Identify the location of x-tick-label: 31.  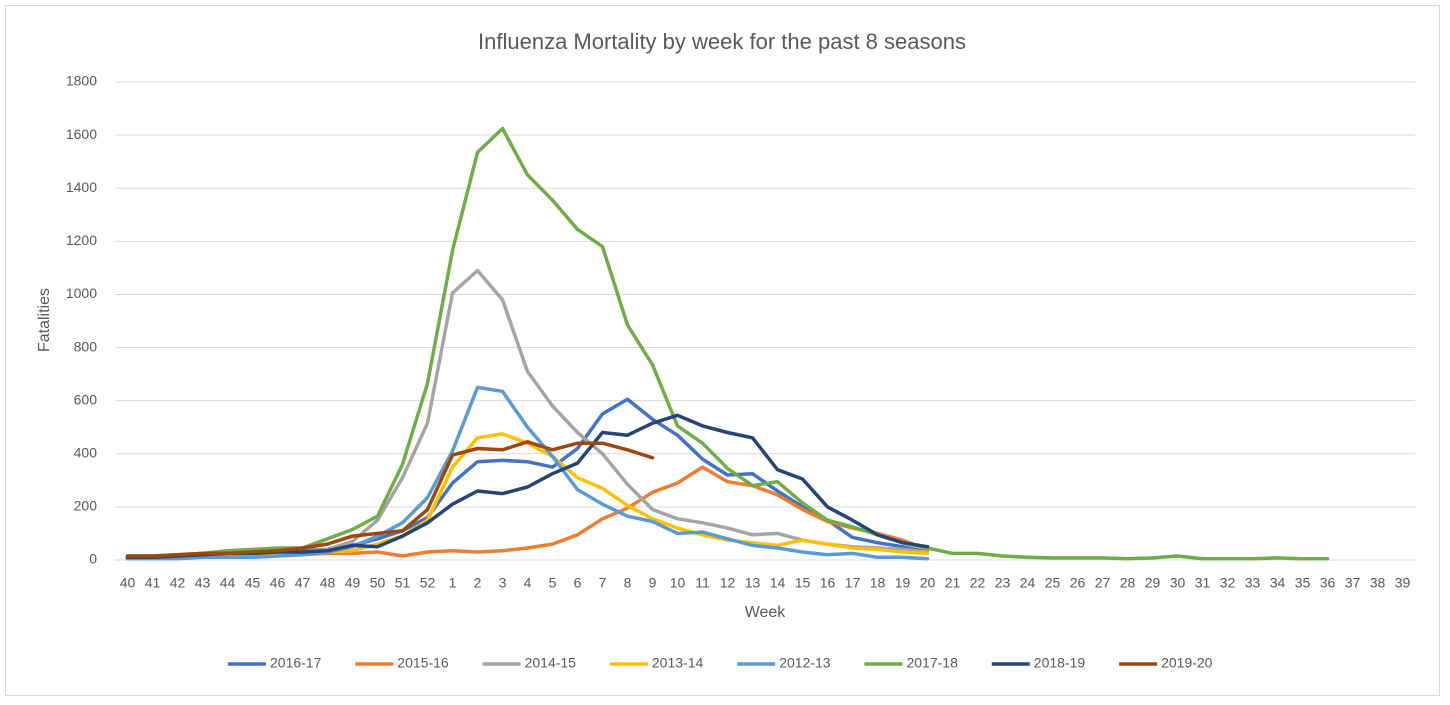
(1203, 583).